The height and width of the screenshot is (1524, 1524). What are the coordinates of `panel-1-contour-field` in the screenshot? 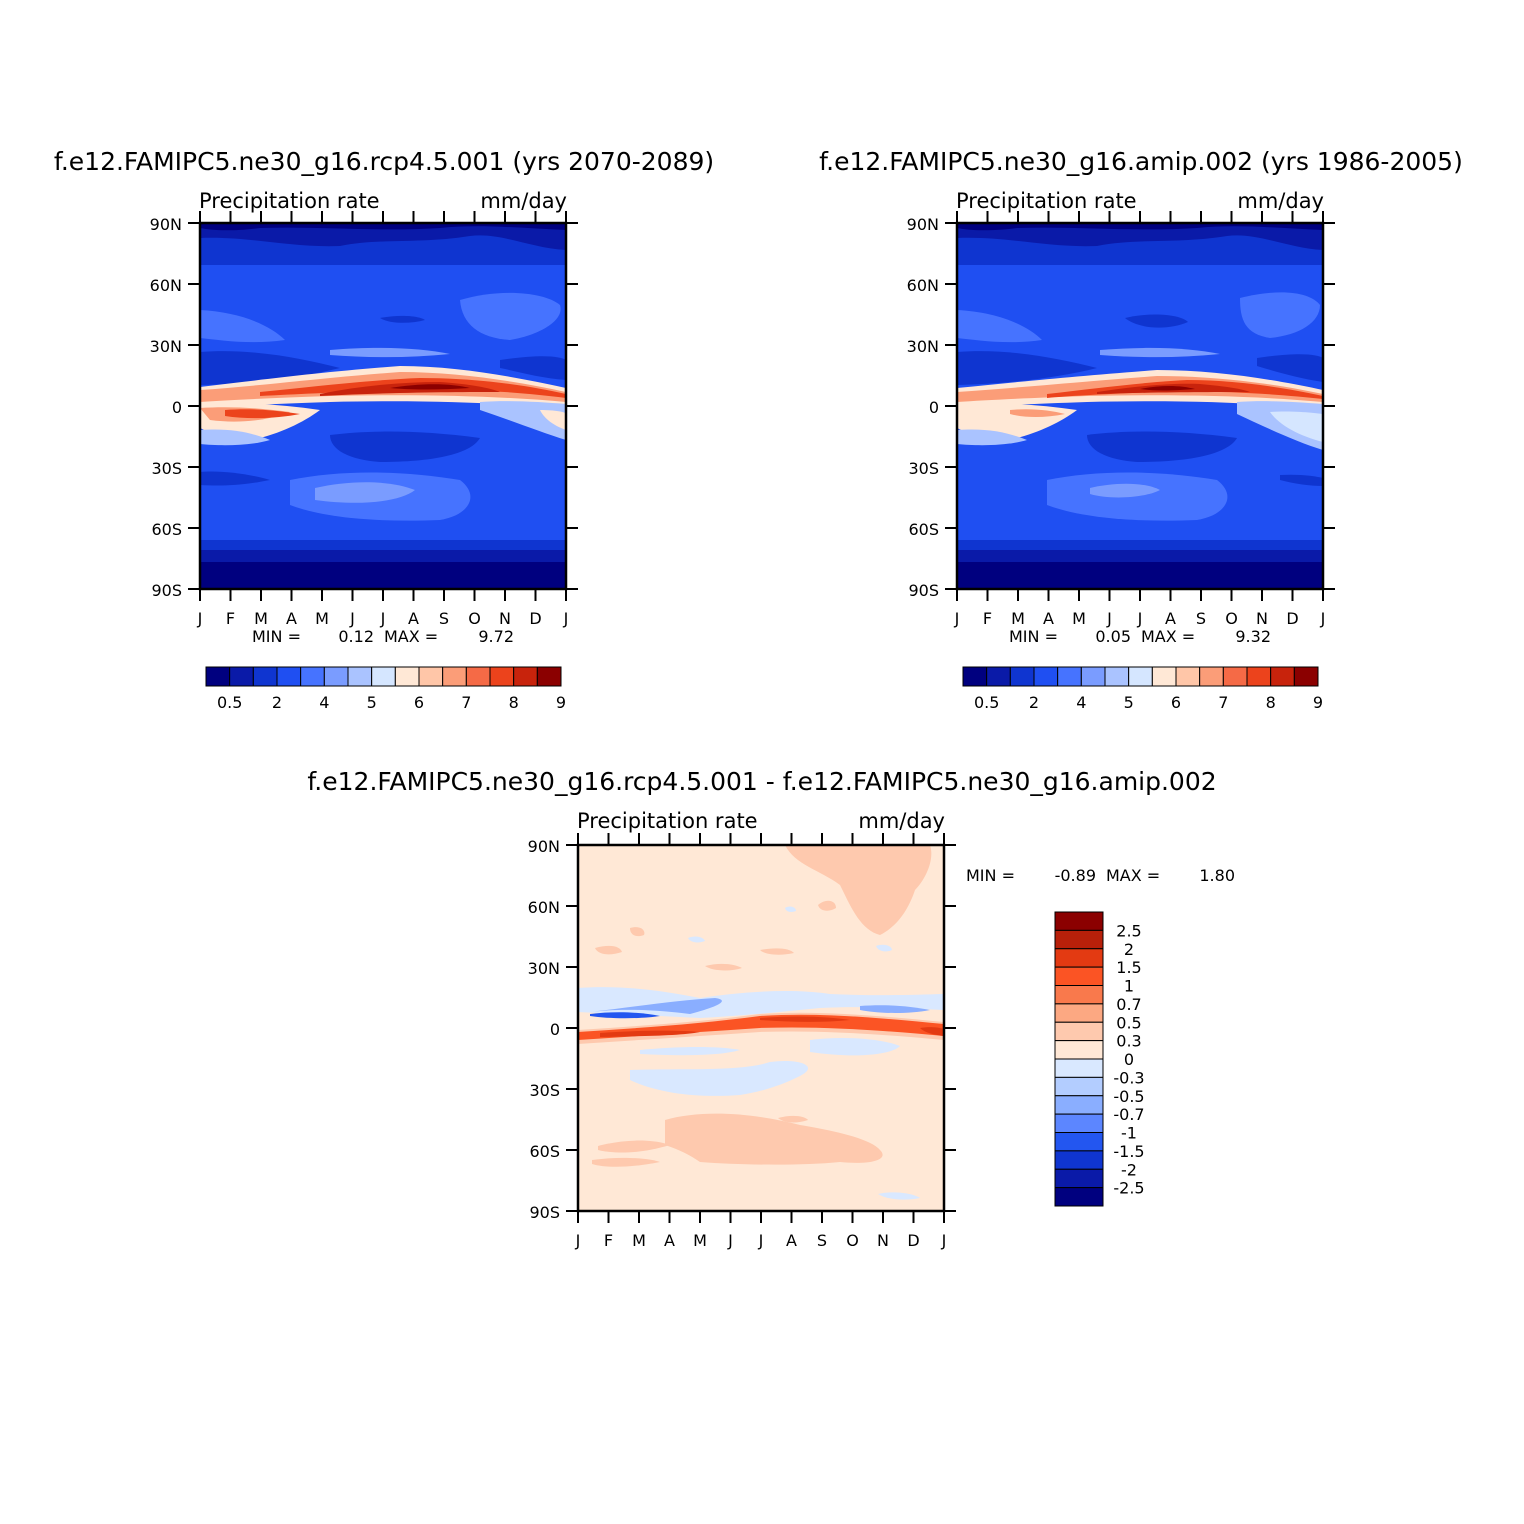 It's located at (383, 406).